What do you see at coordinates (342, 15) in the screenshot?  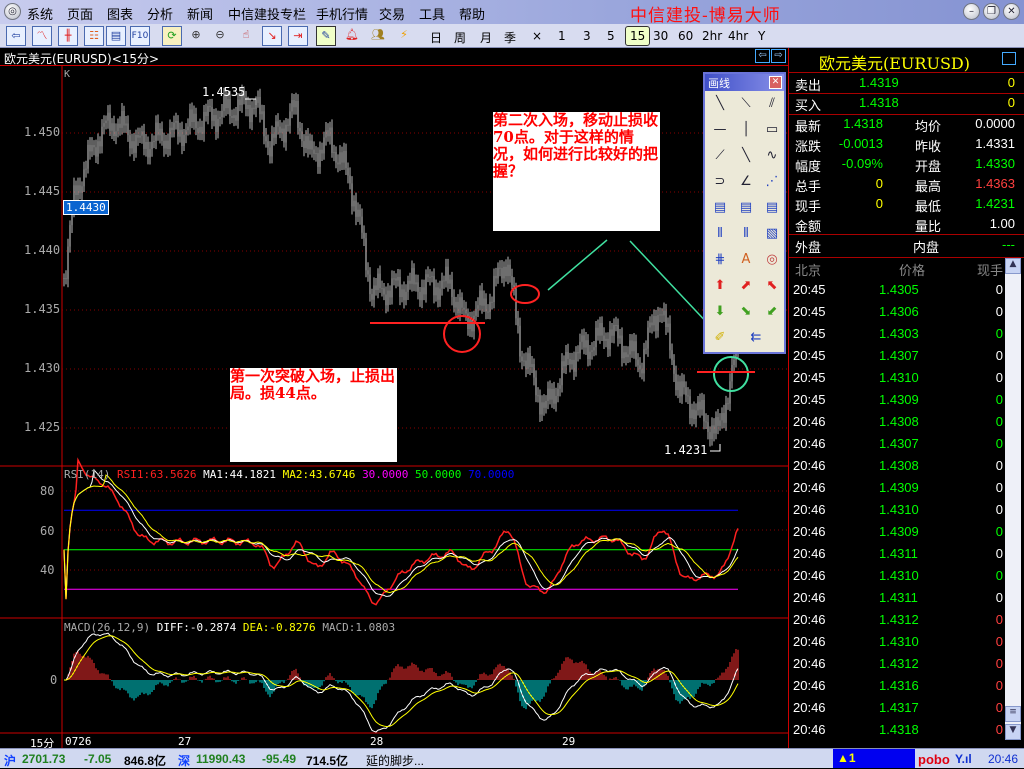 I see `menu-mobile: 手机行情` at bounding box center [342, 15].